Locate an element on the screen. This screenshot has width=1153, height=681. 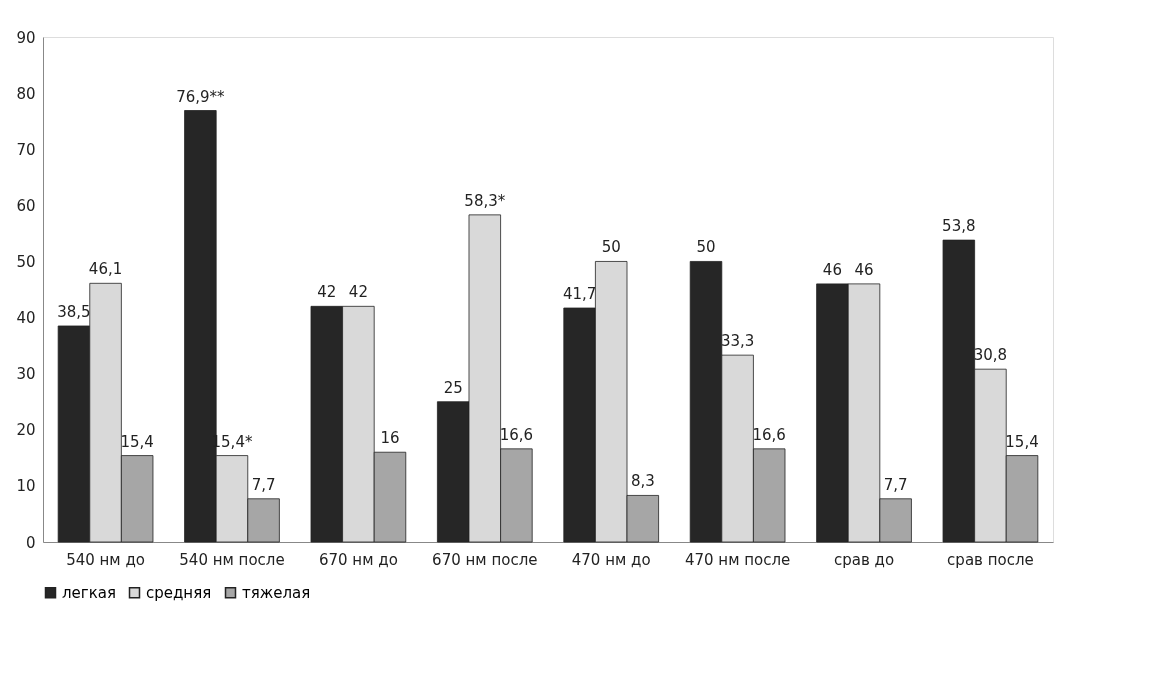
data-label: 25 is located at coordinates (453, 387).